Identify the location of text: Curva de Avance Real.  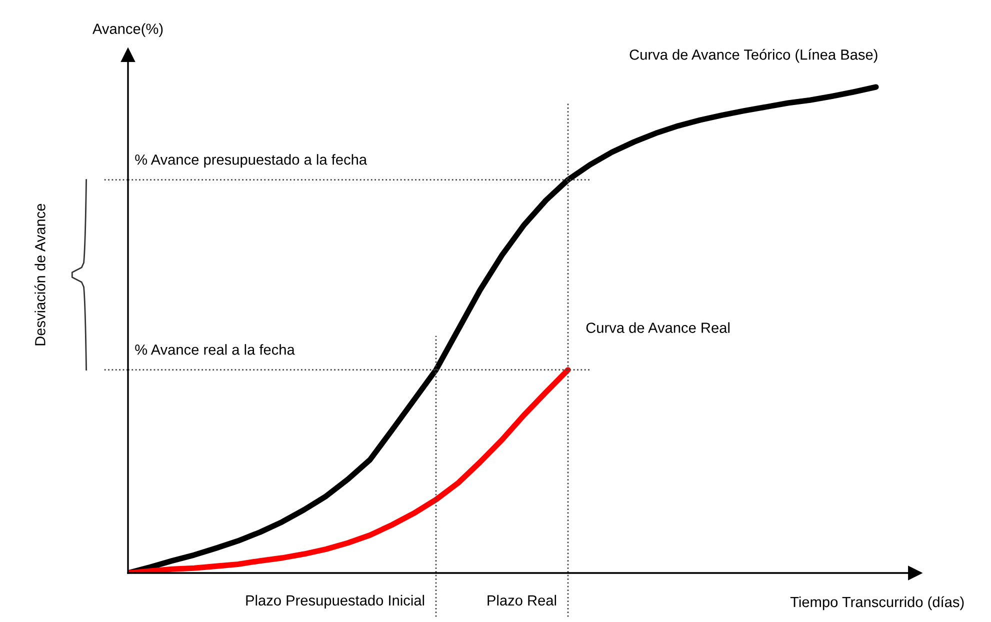
(658, 327).